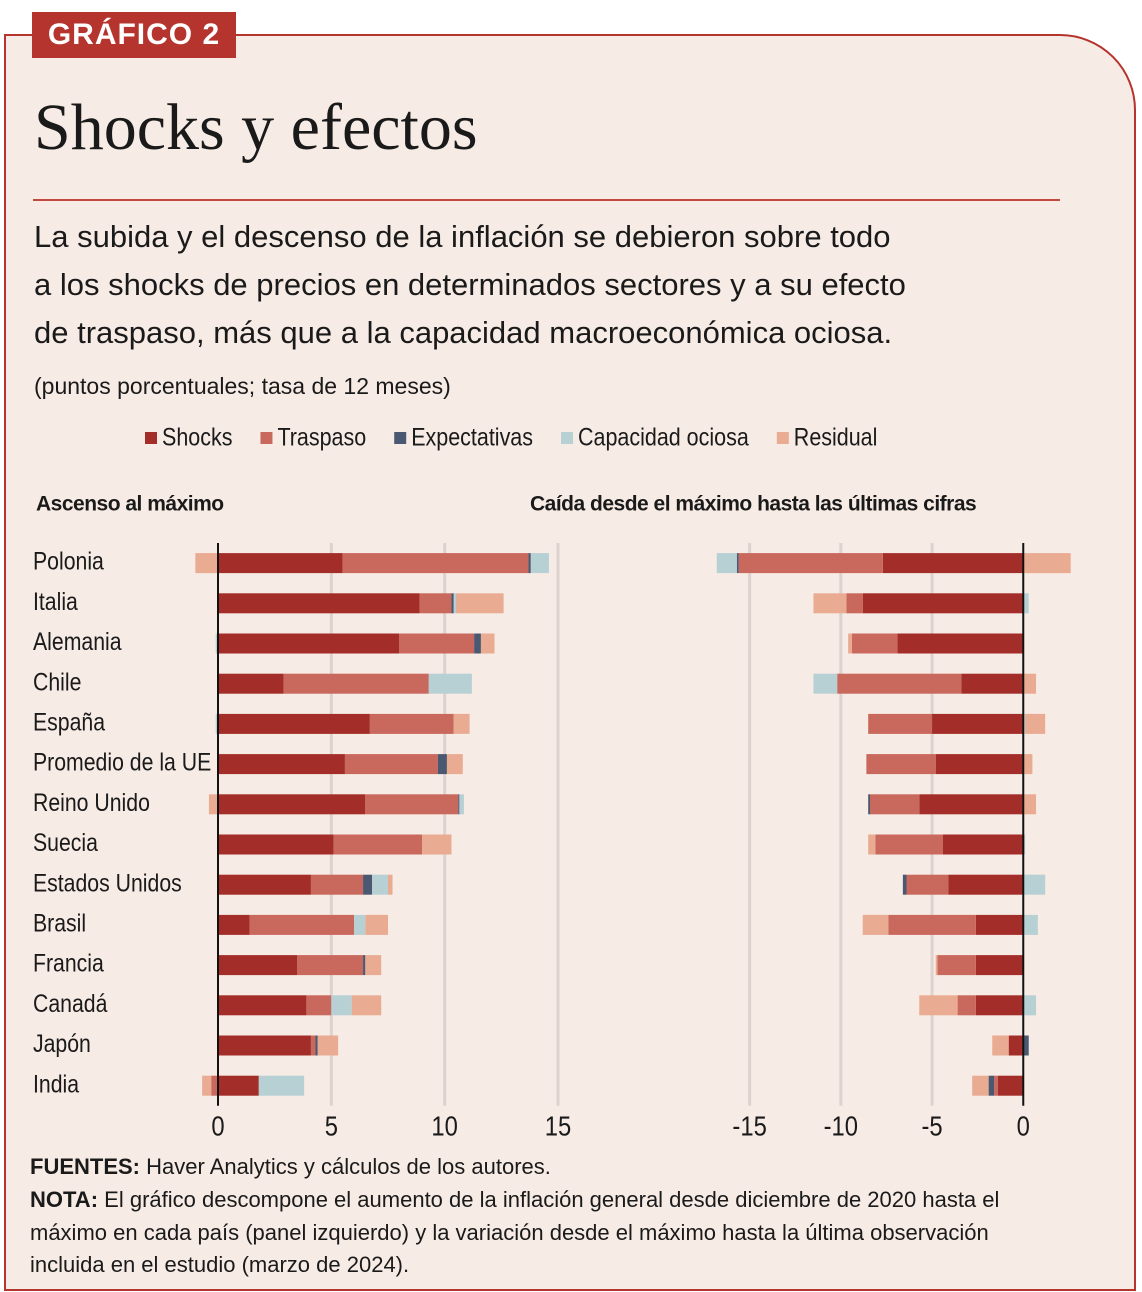 Image resolution: width=1142 pixels, height=1292 pixels. I want to click on y-tick-label: Suecia, so click(65, 842).